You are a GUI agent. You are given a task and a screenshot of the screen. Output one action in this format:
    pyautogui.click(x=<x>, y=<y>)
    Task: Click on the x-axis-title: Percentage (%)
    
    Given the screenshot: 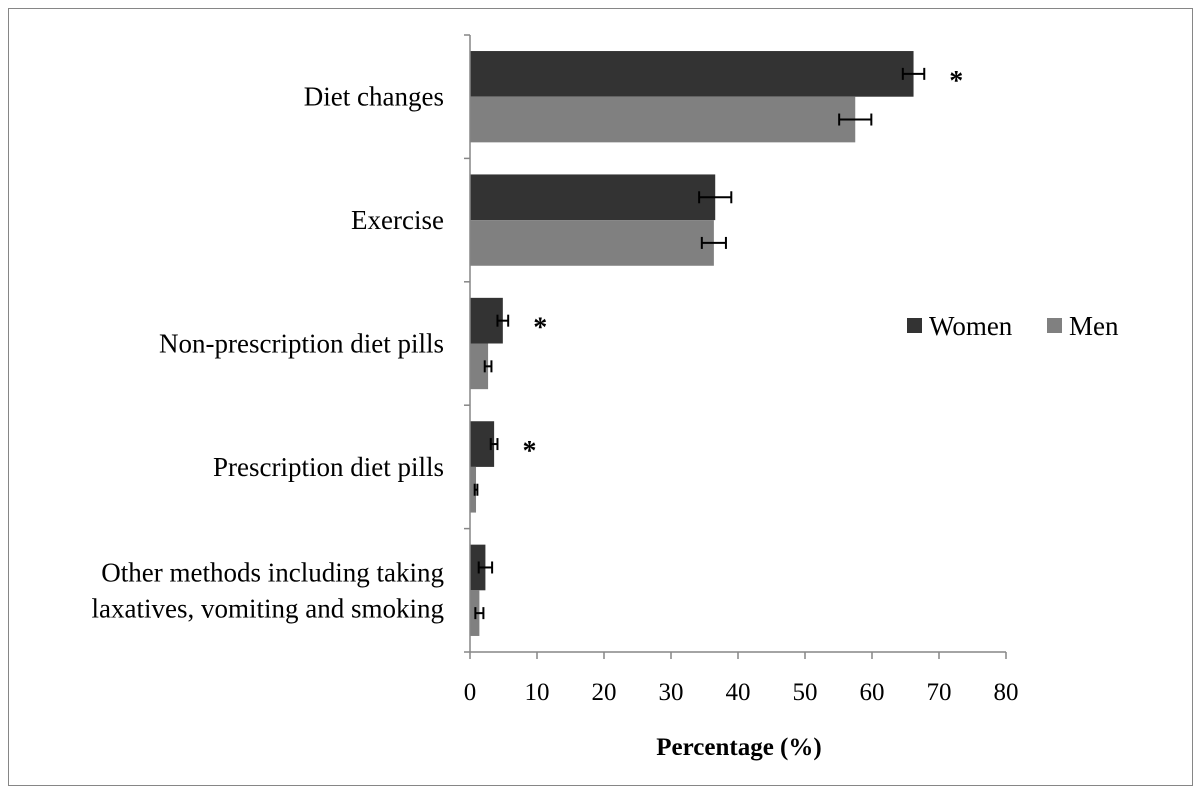 What is the action you would take?
    pyautogui.click(x=738, y=747)
    